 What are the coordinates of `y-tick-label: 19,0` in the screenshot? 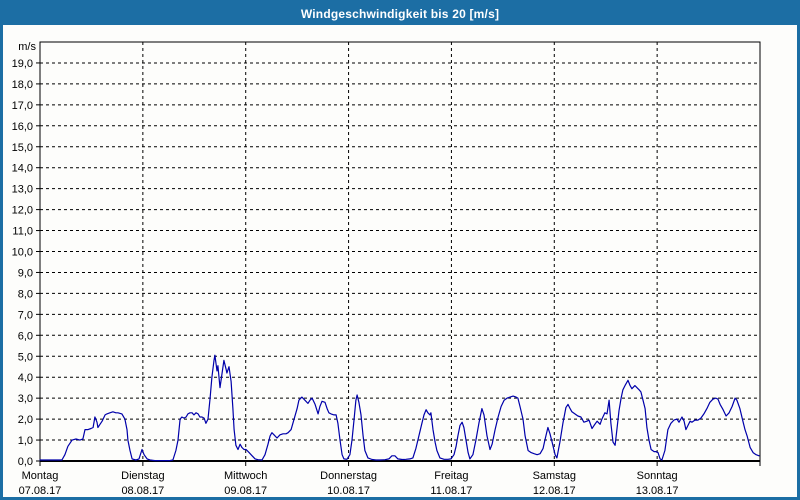 It's located at (22, 64).